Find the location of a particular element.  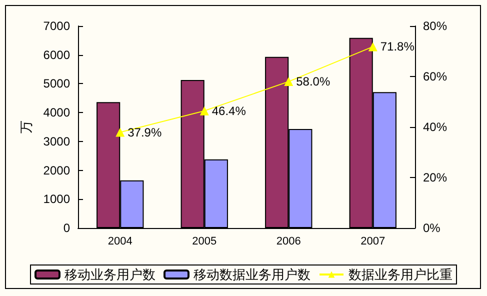

y-axis-title: 万 is located at coordinates (26, 127).